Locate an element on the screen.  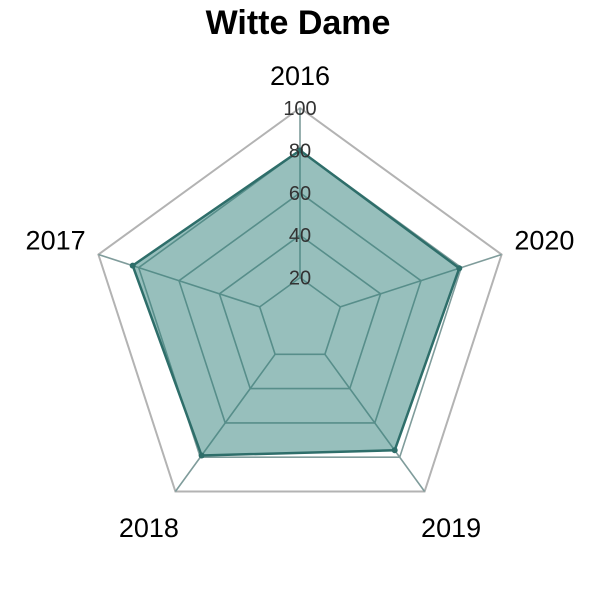
radar-ticks: 20 40 60 80 100 is located at coordinates (299, 194).